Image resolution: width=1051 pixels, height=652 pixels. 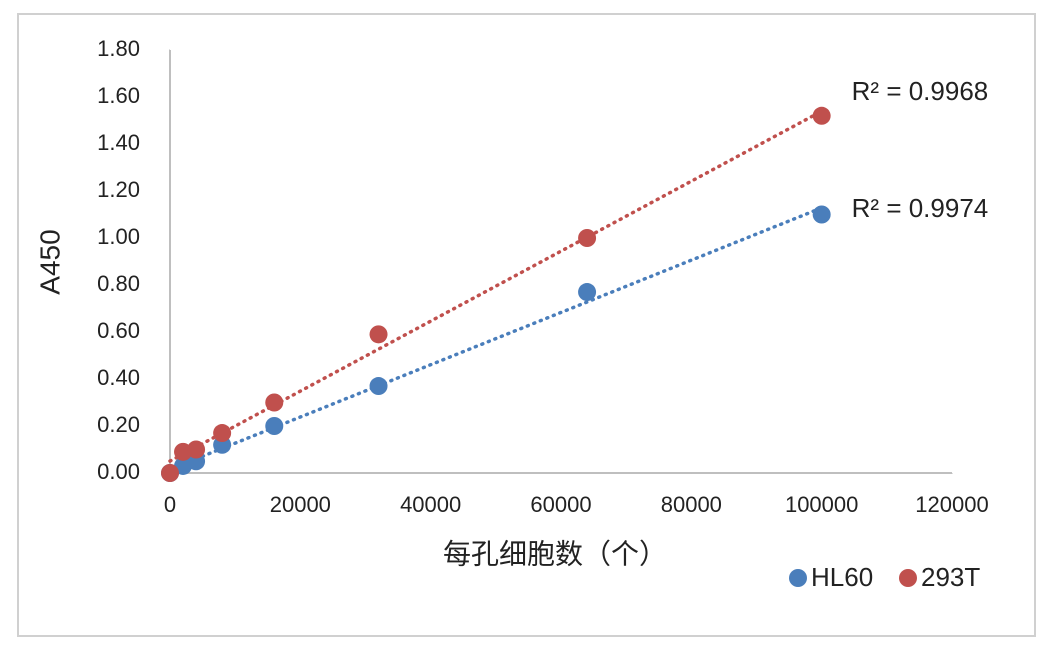 I want to click on x-tick-label: 120000, so click(x=951, y=504).